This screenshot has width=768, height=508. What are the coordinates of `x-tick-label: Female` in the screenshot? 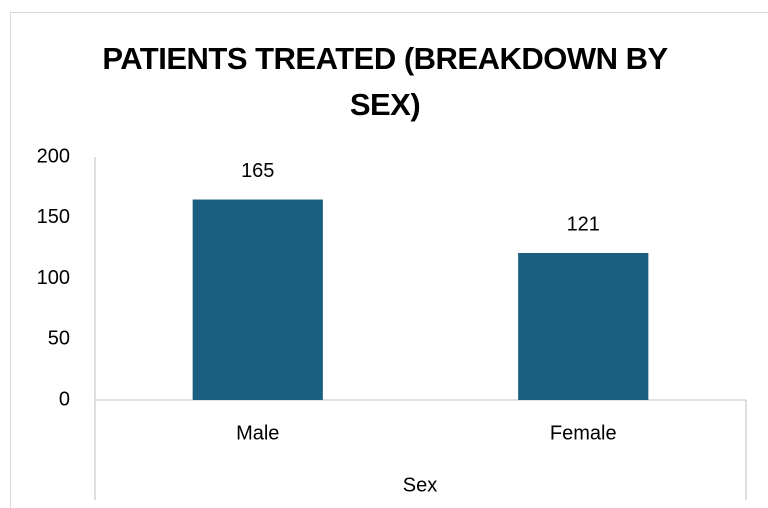 It's located at (583, 433).